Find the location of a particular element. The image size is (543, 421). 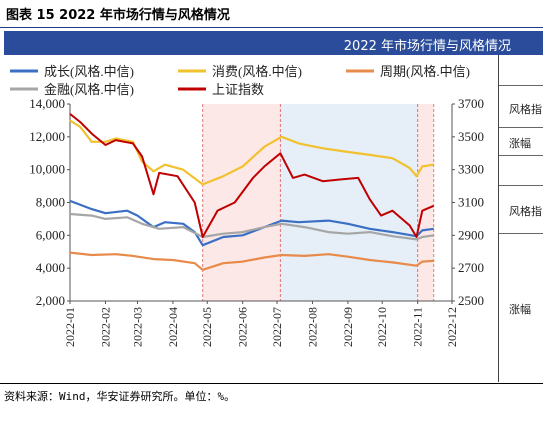

y-left-tick-label: 8,000 is located at coordinates (50, 202).